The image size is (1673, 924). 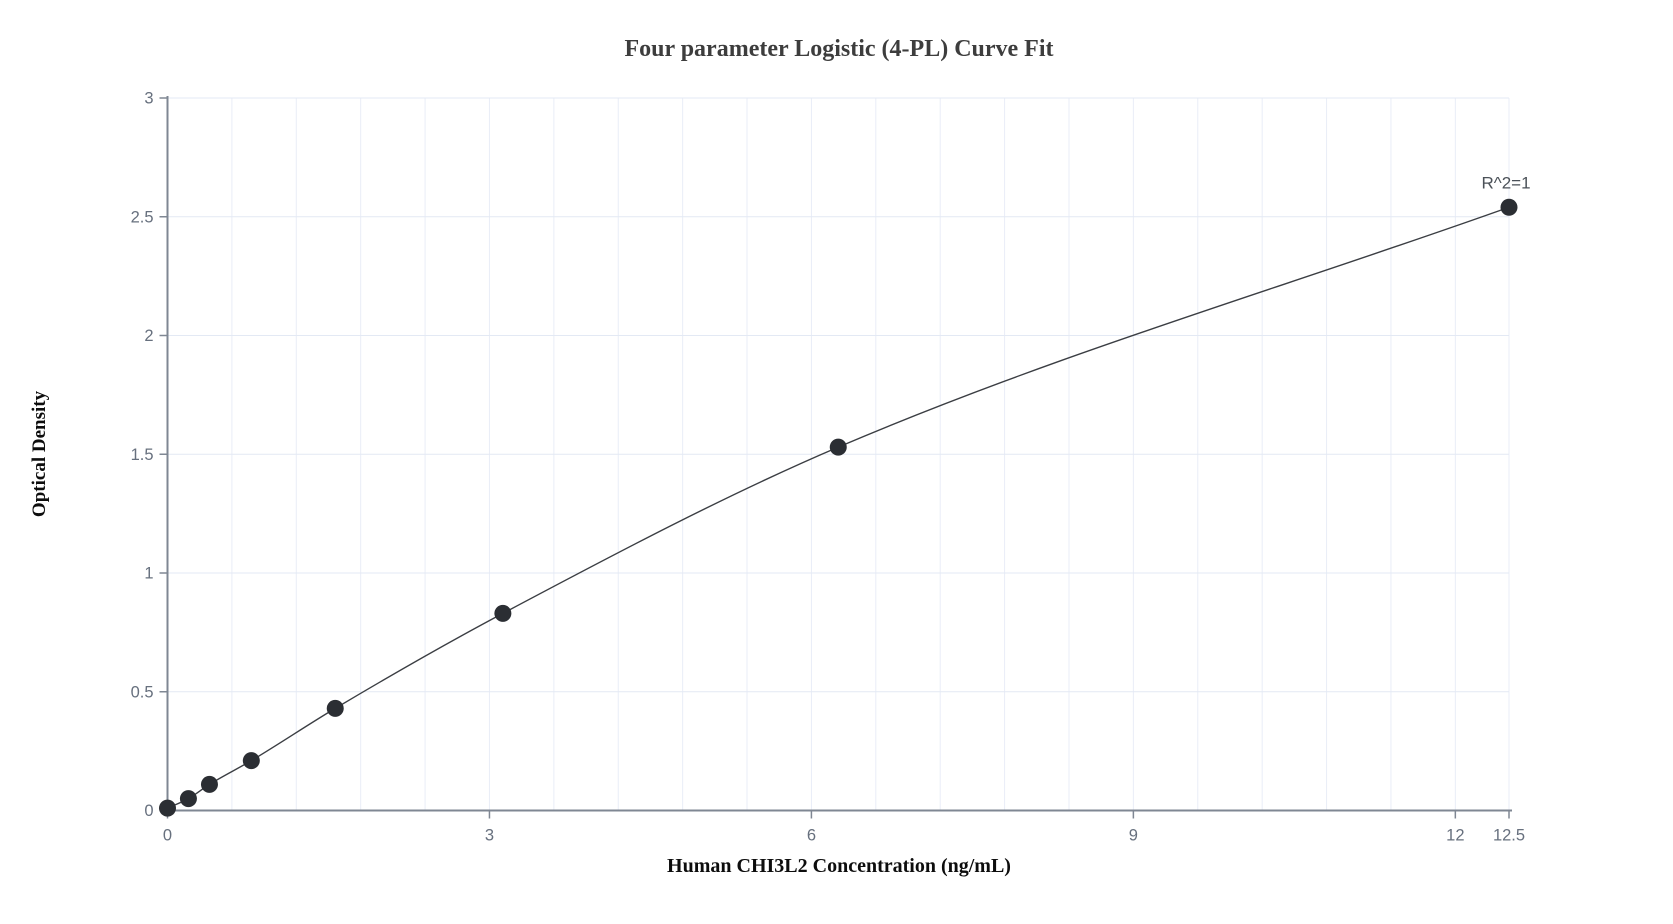 I want to click on y-tick-label: 1.5, so click(x=142, y=455).